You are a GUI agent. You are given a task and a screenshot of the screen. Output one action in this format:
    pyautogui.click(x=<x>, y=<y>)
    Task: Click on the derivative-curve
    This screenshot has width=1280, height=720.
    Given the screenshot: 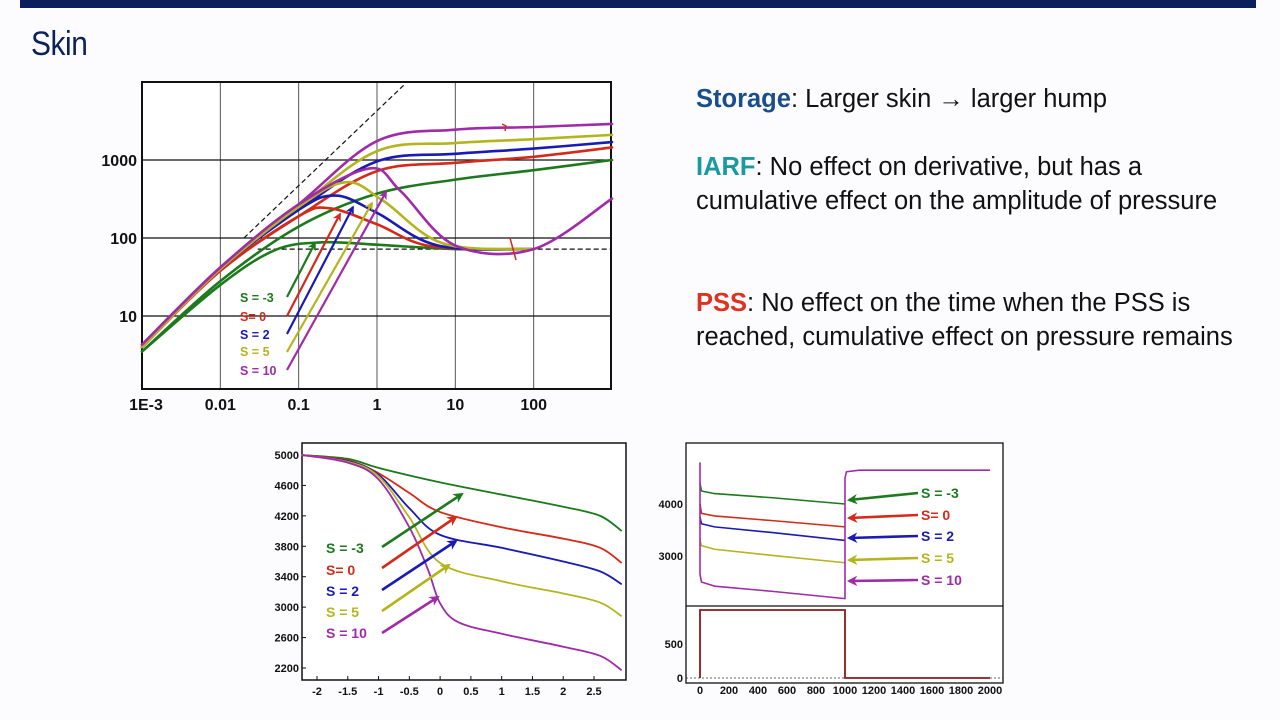 What is the action you would take?
    pyautogui.click(x=377, y=256)
    